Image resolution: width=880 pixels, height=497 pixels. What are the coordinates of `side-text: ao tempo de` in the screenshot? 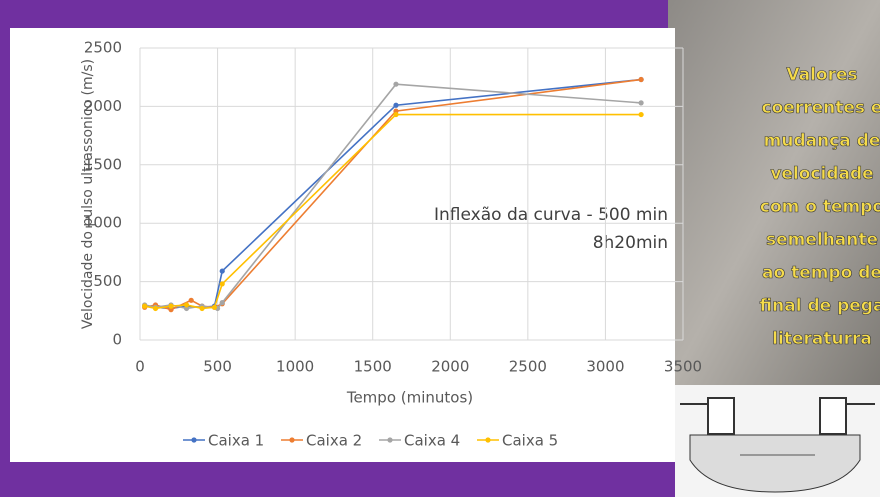 It's located at (821, 273).